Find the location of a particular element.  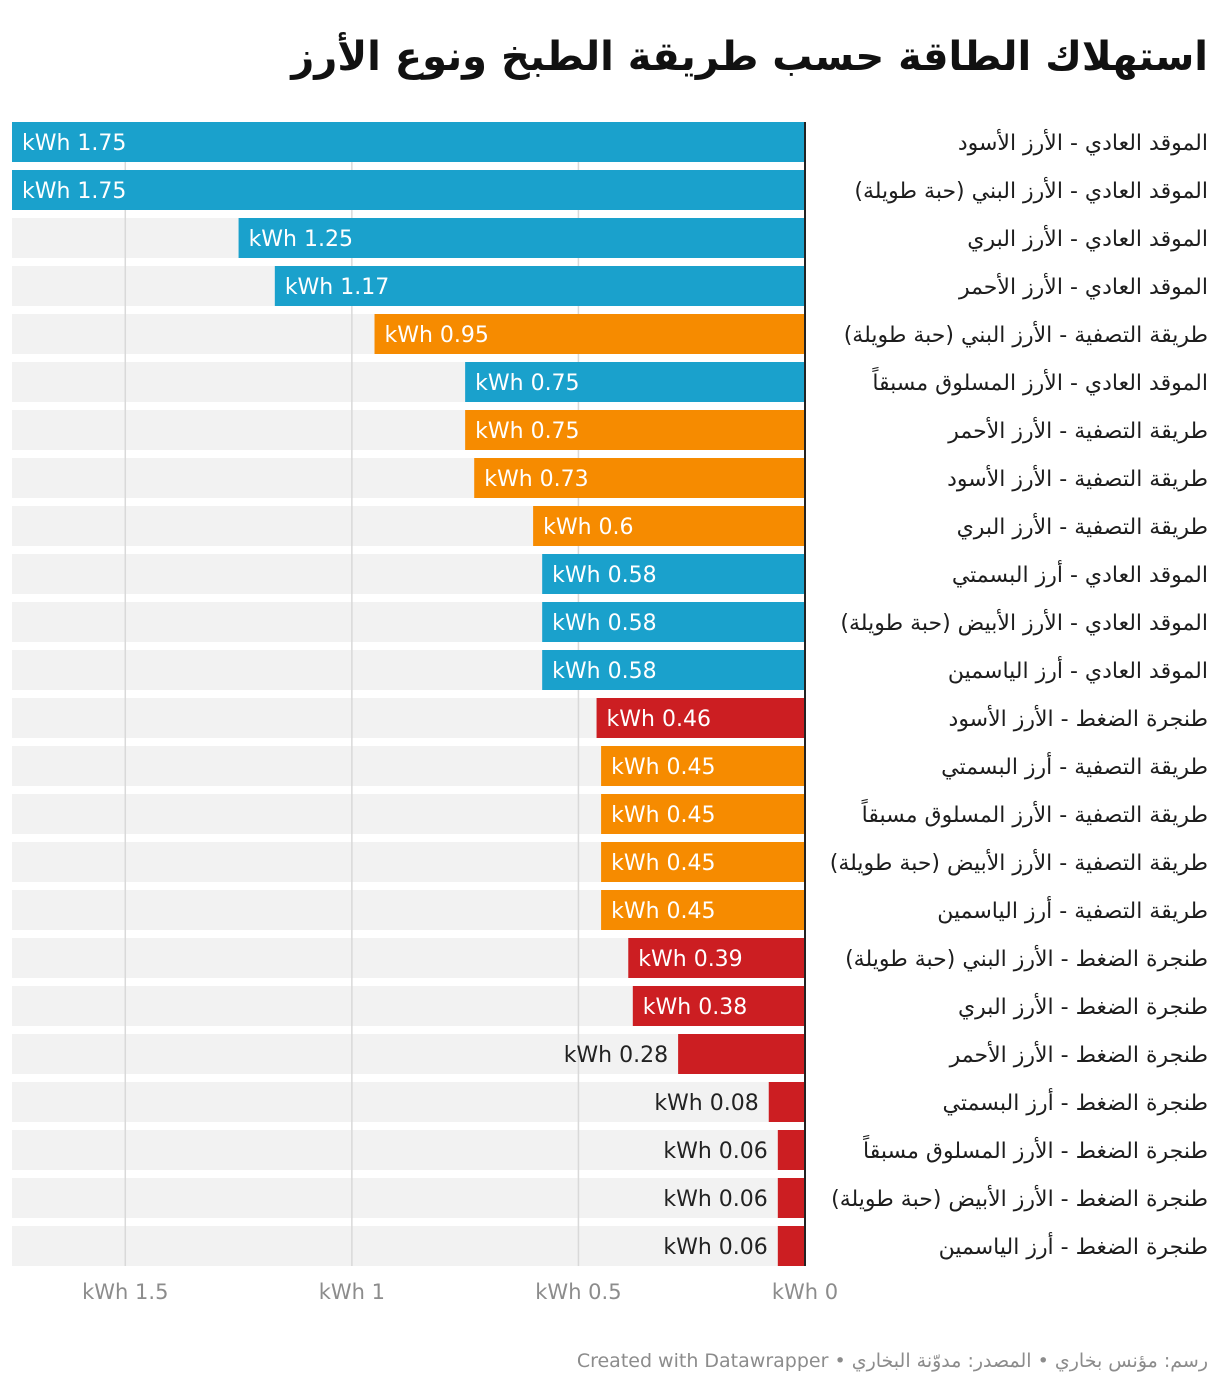

category-label: الموقد العادي - الأرز الأبيض (حبة طويلة) is located at coordinates (1024, 622).